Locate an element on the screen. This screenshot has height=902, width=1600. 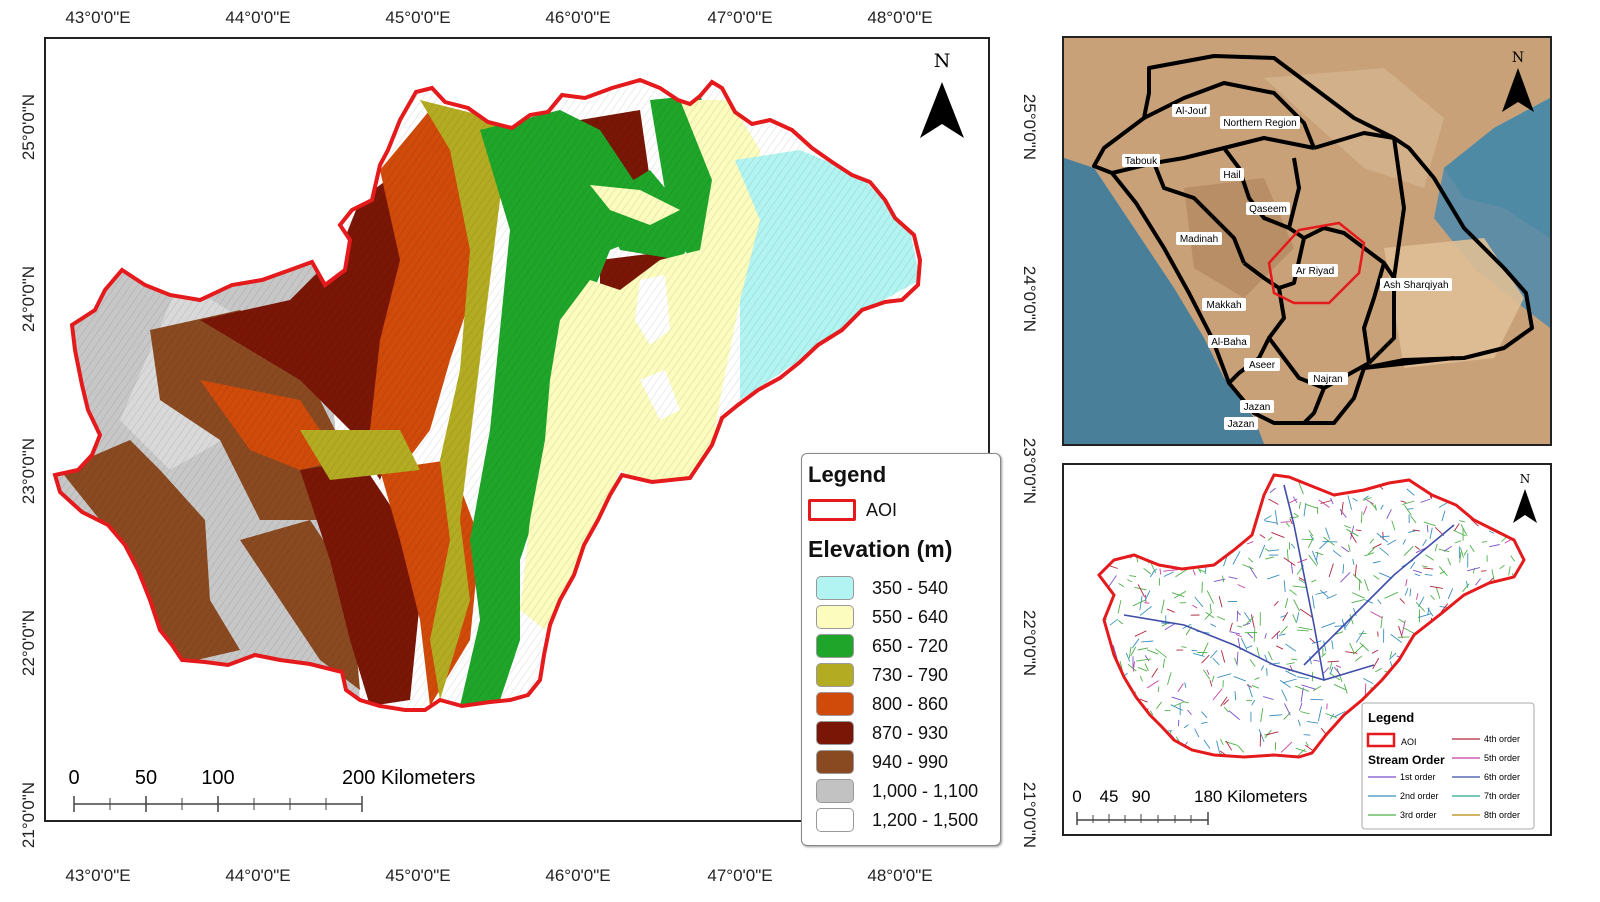
aoi-swatch is located at coordinates (832, 510).